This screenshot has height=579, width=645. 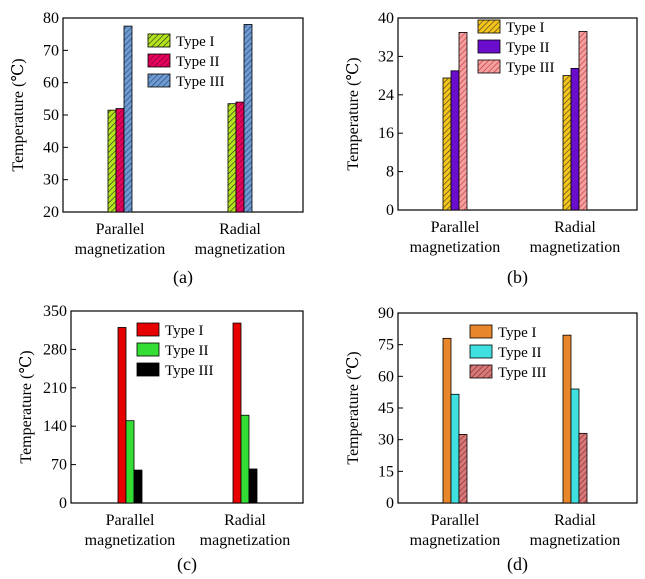 What do you see at coordinates (386, 471) in the screenshot?
I see `y-tick-label: 15` at bounding box center [386, 471].